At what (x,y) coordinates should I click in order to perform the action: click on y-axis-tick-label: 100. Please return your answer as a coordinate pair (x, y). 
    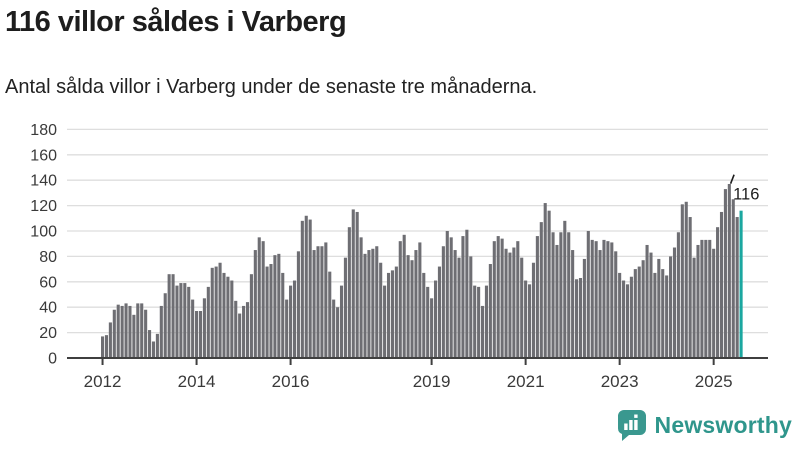
    Looking at the image, I should click on (43, 232).